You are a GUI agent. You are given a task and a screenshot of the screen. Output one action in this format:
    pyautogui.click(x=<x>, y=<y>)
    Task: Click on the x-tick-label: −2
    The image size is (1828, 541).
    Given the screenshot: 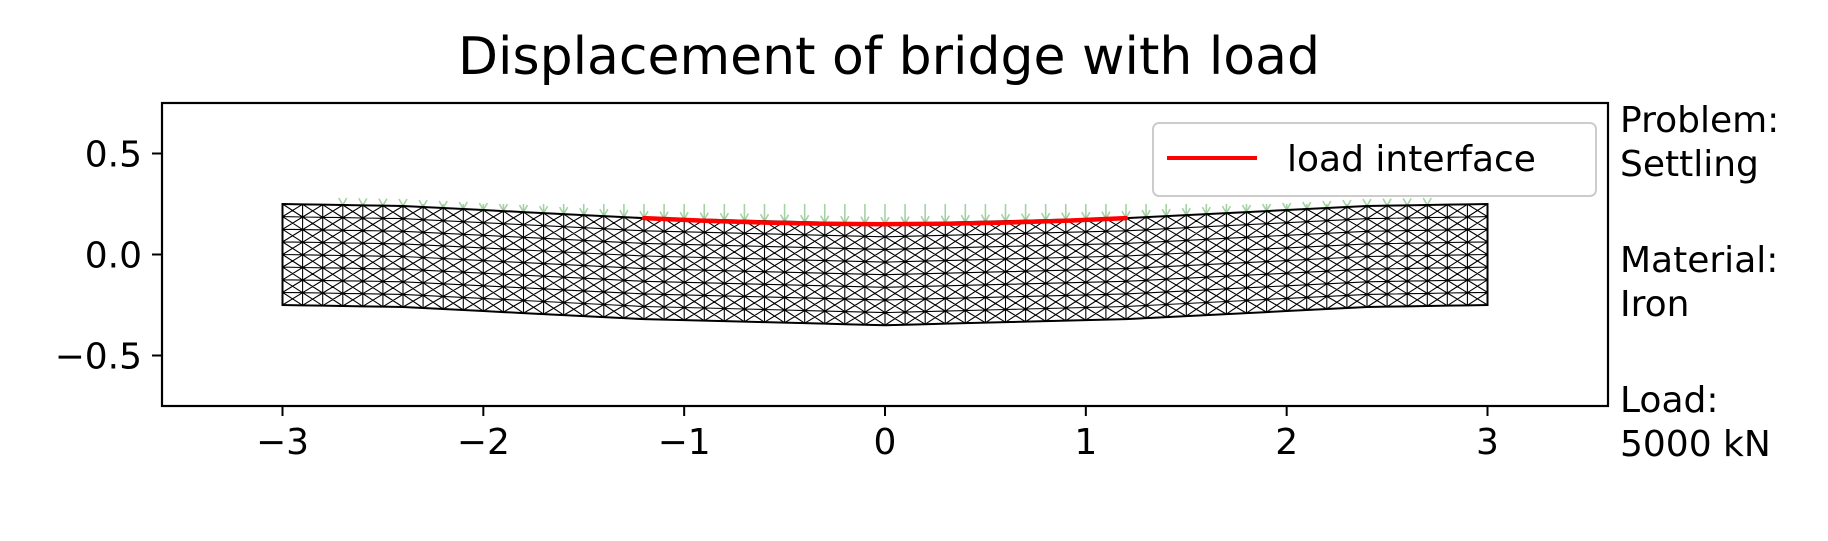 What is the action you would take?
    pyautogui.click(x=483, y=442)
    